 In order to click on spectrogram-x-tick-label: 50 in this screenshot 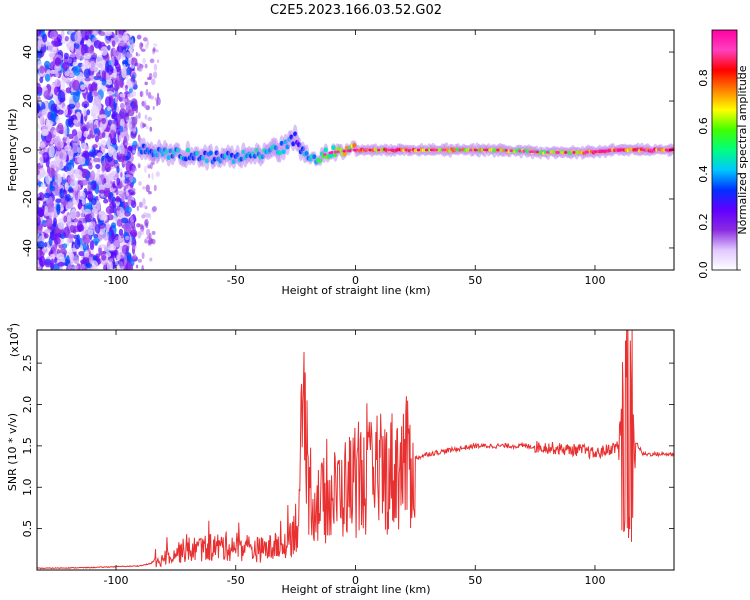, I will do `click(475, 280)`.